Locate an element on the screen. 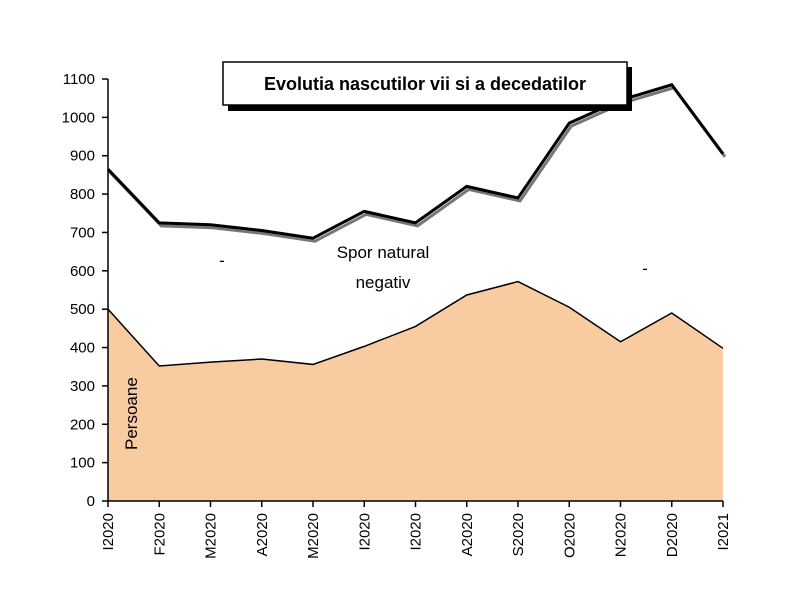 Image resolution: width=800 pixels, height=602 pixels. y-tick-label: 200 is located at coordinates (82, 424).